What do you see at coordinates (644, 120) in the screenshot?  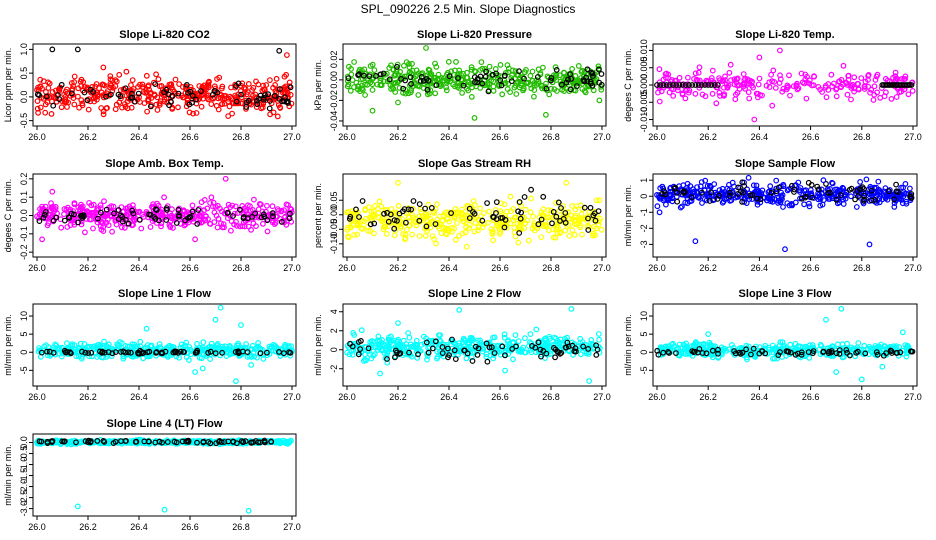 I see `y-tick-label: -0.010` at bounding box center [644, 120].